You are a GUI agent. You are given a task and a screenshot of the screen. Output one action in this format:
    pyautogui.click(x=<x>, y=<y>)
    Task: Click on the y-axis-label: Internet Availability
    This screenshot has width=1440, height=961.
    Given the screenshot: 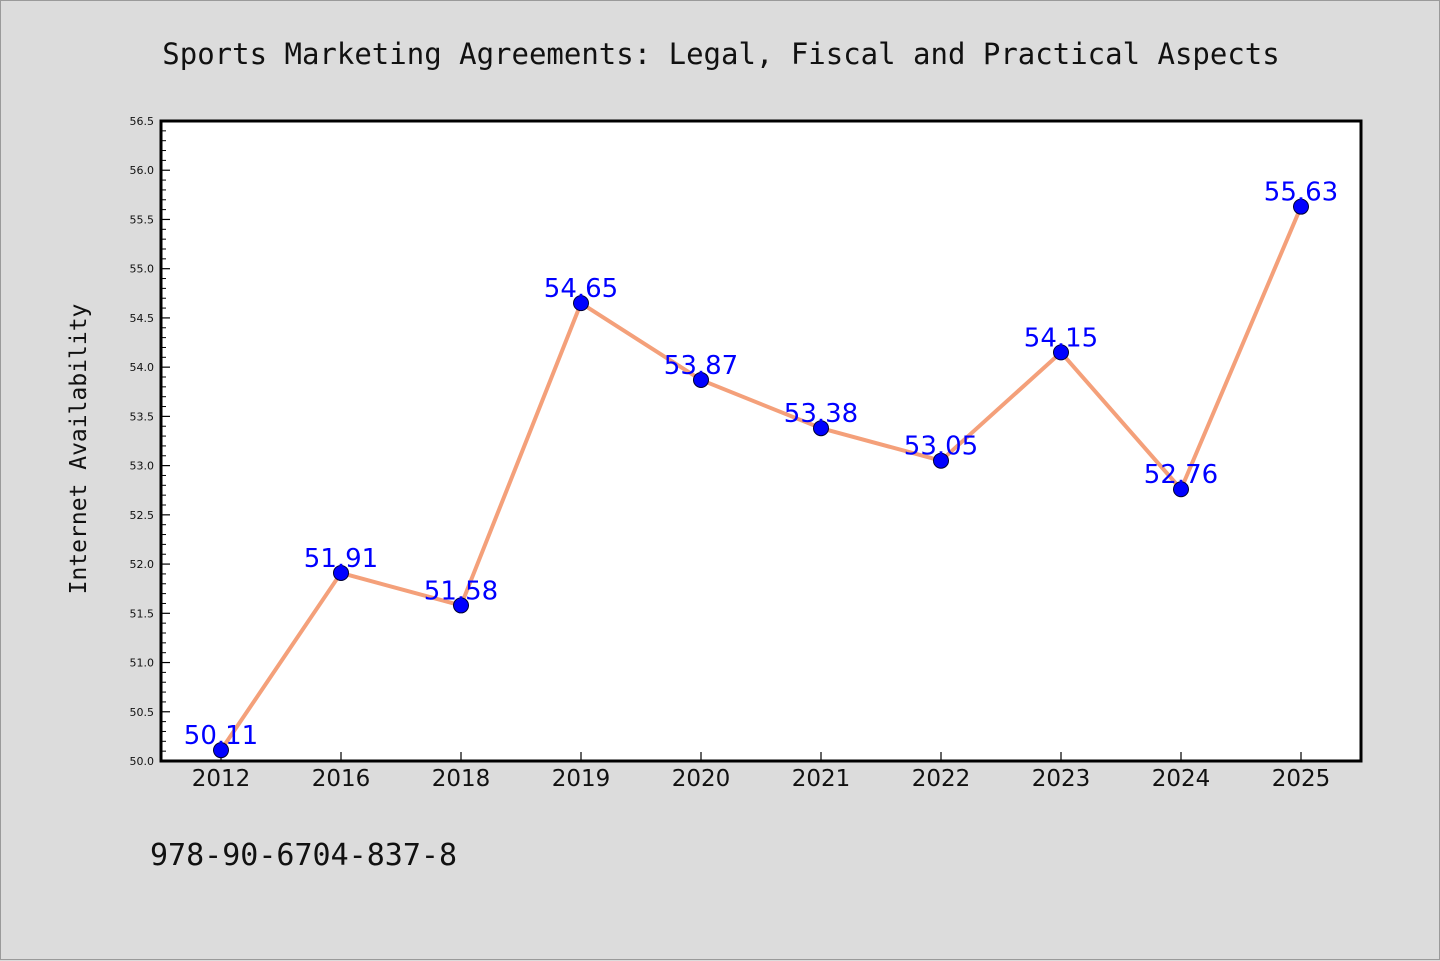 What is the action you would take?
    pyautogui.click(x=79, y=449)
    